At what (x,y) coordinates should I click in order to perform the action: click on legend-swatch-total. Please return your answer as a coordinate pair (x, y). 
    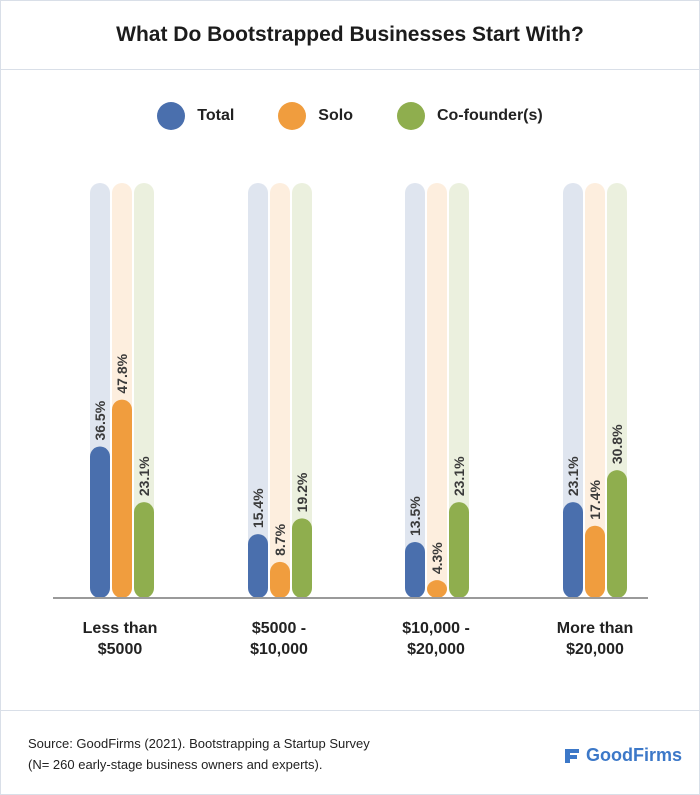
    Looking at the image, I should click on (171, 116).